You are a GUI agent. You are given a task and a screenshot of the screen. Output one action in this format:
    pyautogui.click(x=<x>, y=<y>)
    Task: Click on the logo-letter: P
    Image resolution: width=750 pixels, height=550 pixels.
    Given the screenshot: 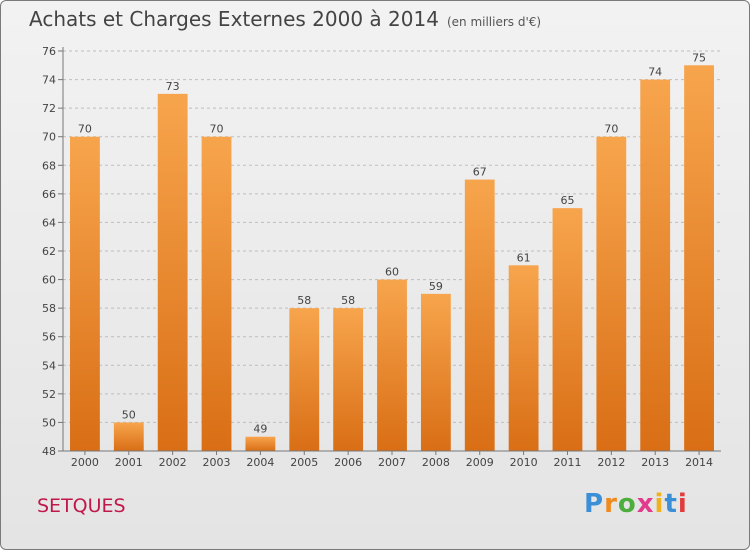 What is the action you would take?
    pyautogui.click(x=594, y=504)
    